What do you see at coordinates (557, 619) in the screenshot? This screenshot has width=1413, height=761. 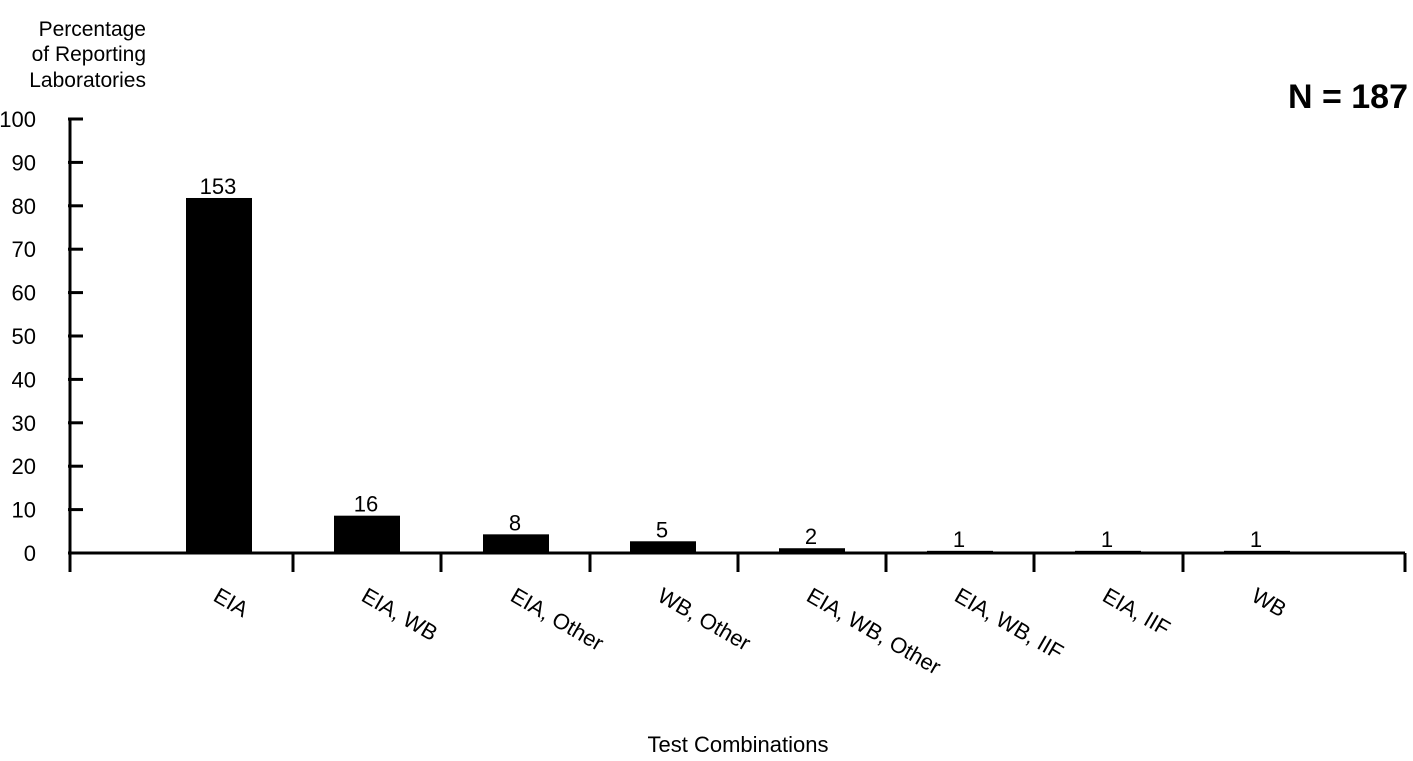 I see `category-label: EIA, Other` at bounding box center [557, 619].